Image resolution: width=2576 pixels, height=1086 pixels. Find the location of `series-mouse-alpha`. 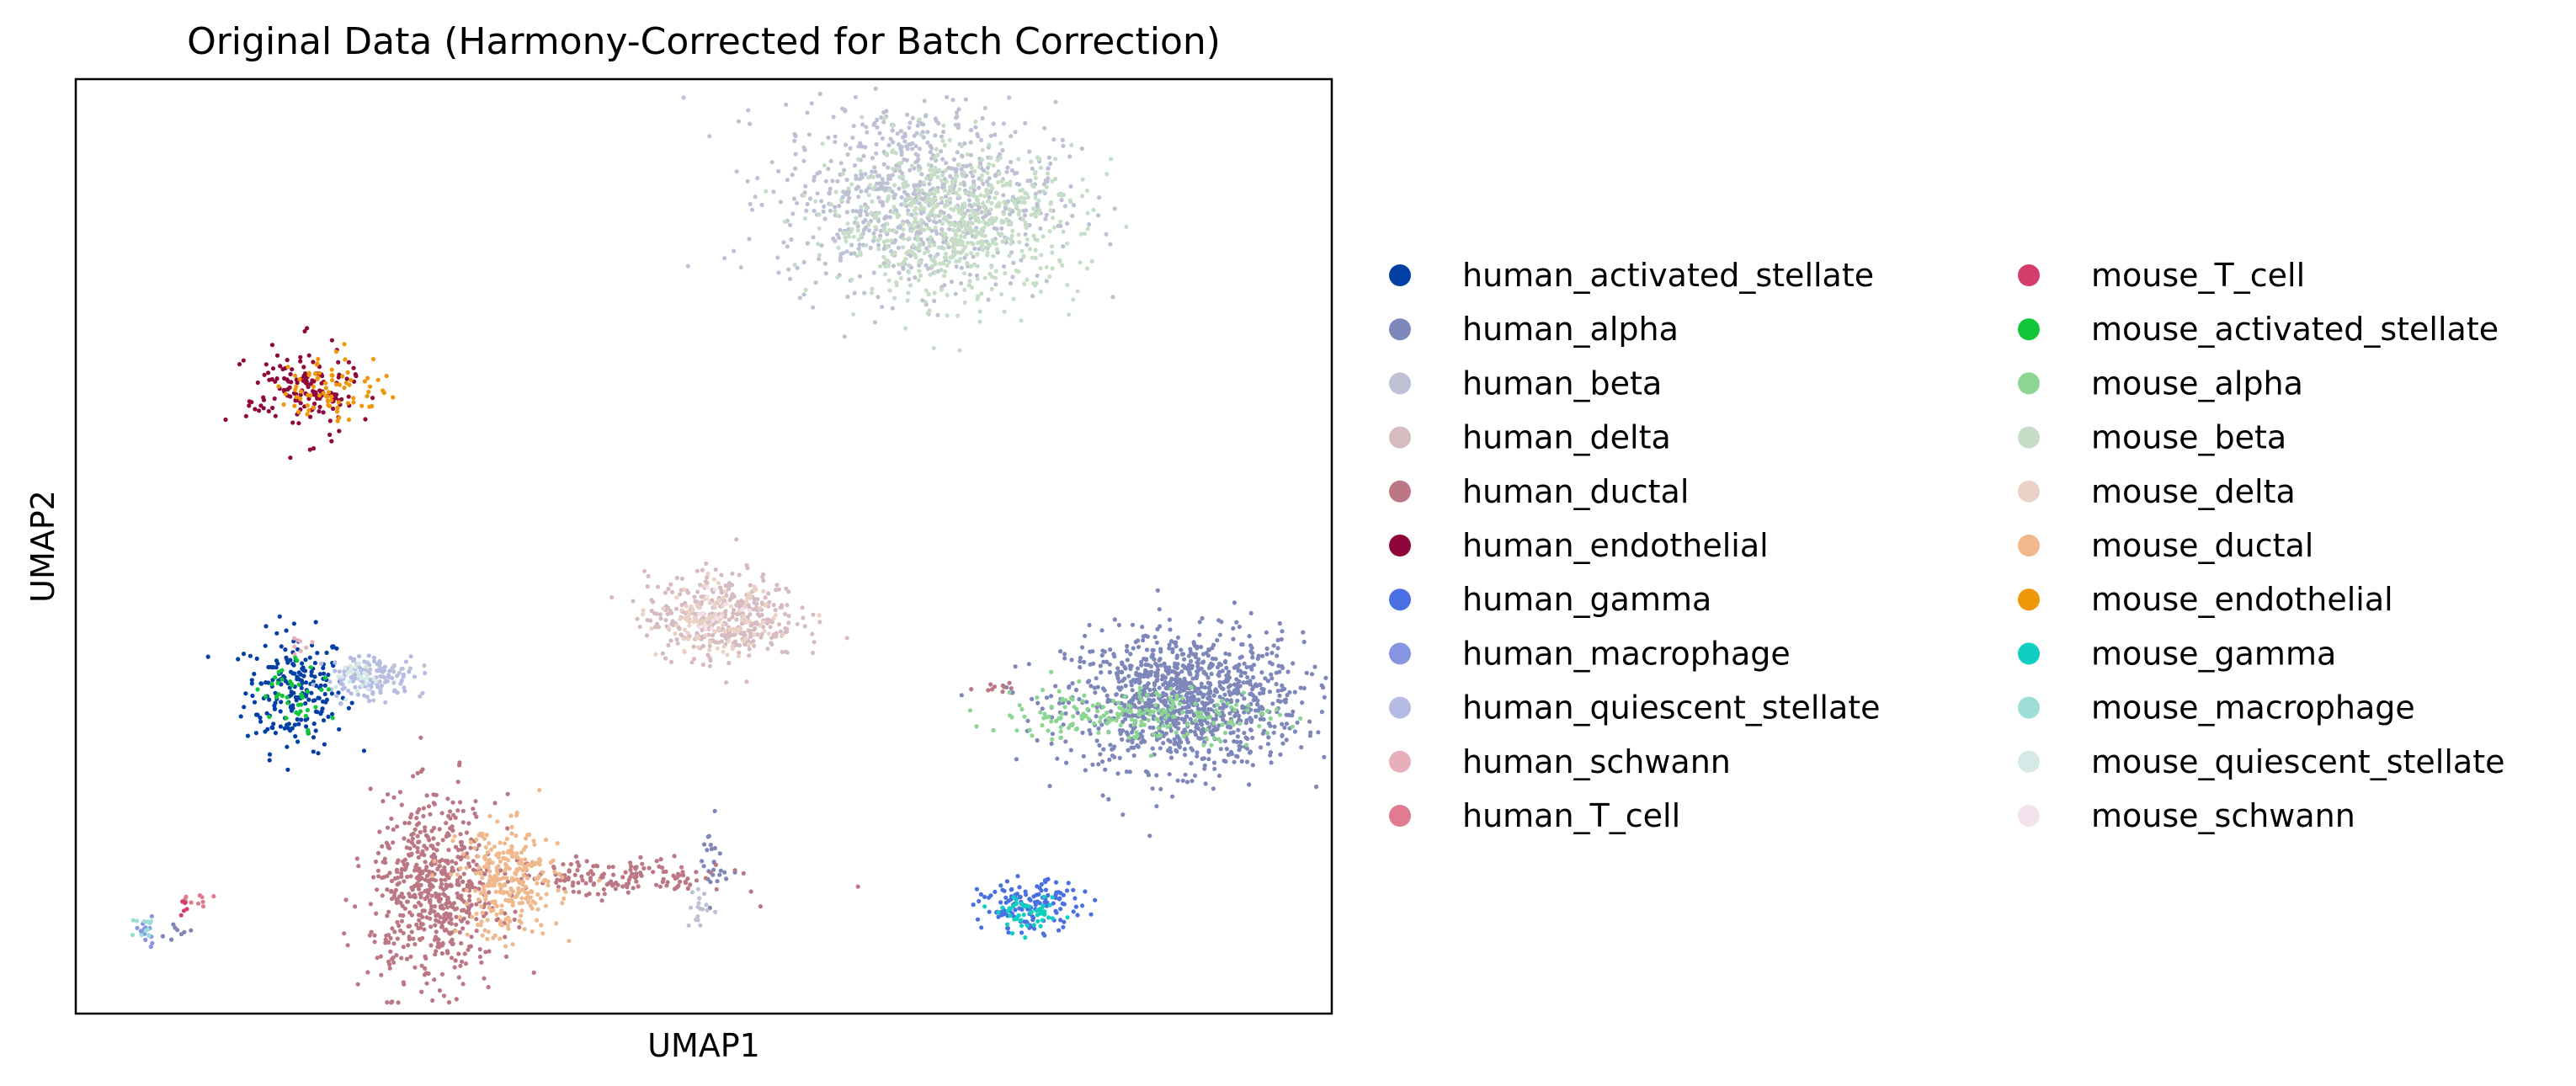

series-mouse-alpha is located at coordinates (1135, 714).